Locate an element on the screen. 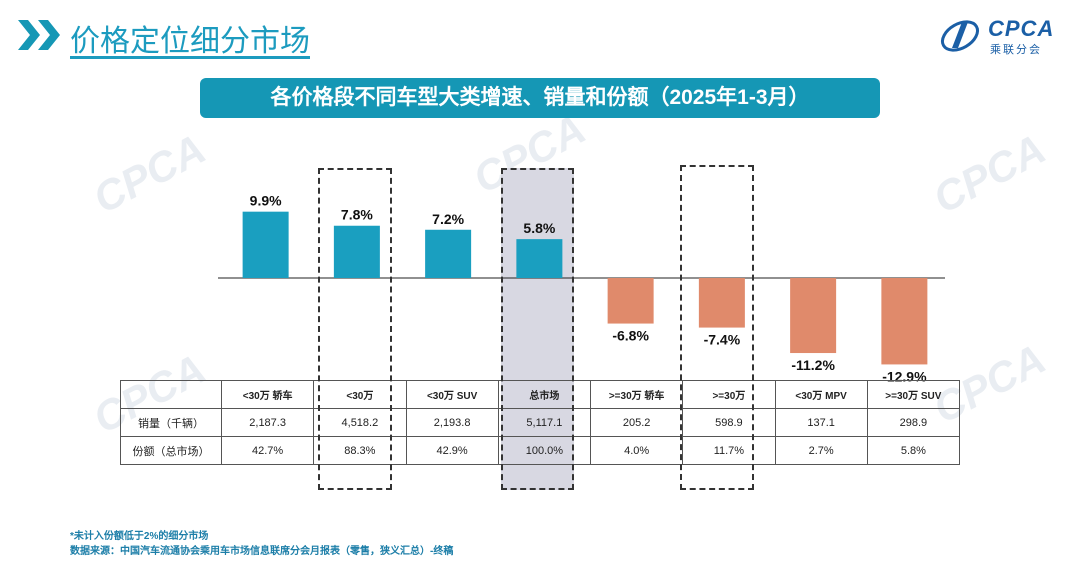 Image resolution: width=1080 pixels, height=570 pixels. table-cell: 42.9% is located at coordinates (452, 450).